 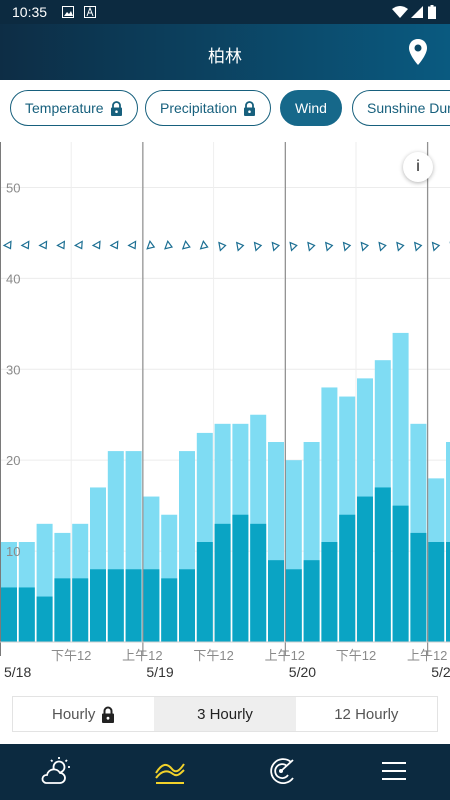 I want to click on wifi-icon, so click(x=400, y=12).